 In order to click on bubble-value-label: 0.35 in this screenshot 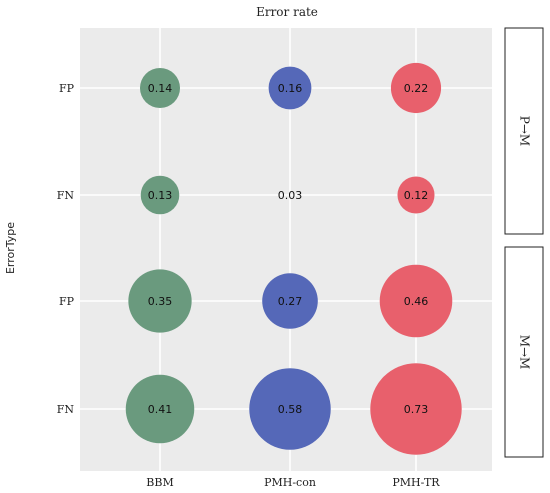, I will do `click(160, 301)`.